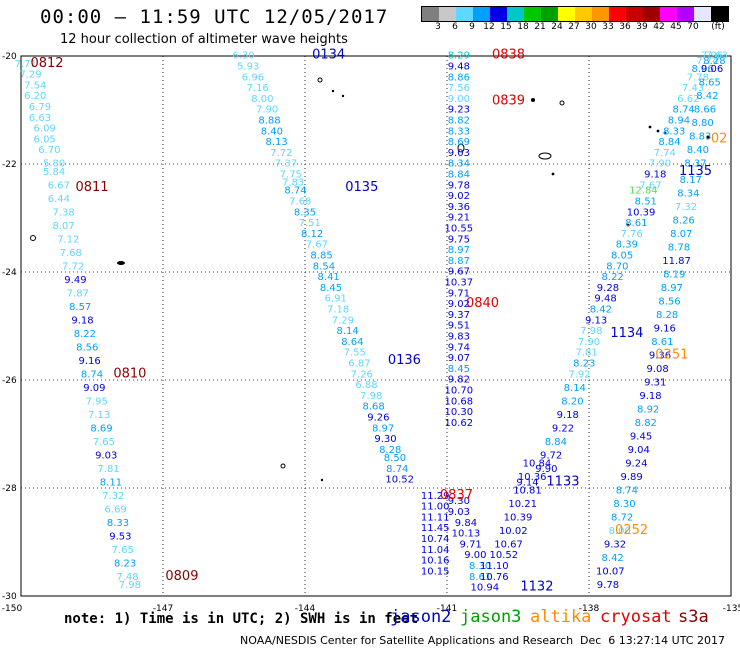 The image size is (740, 650). What do you see at coordinates (9, 597) in the screenshot?
I see `y-tick-label: -30` at bounding box center [9, 597].